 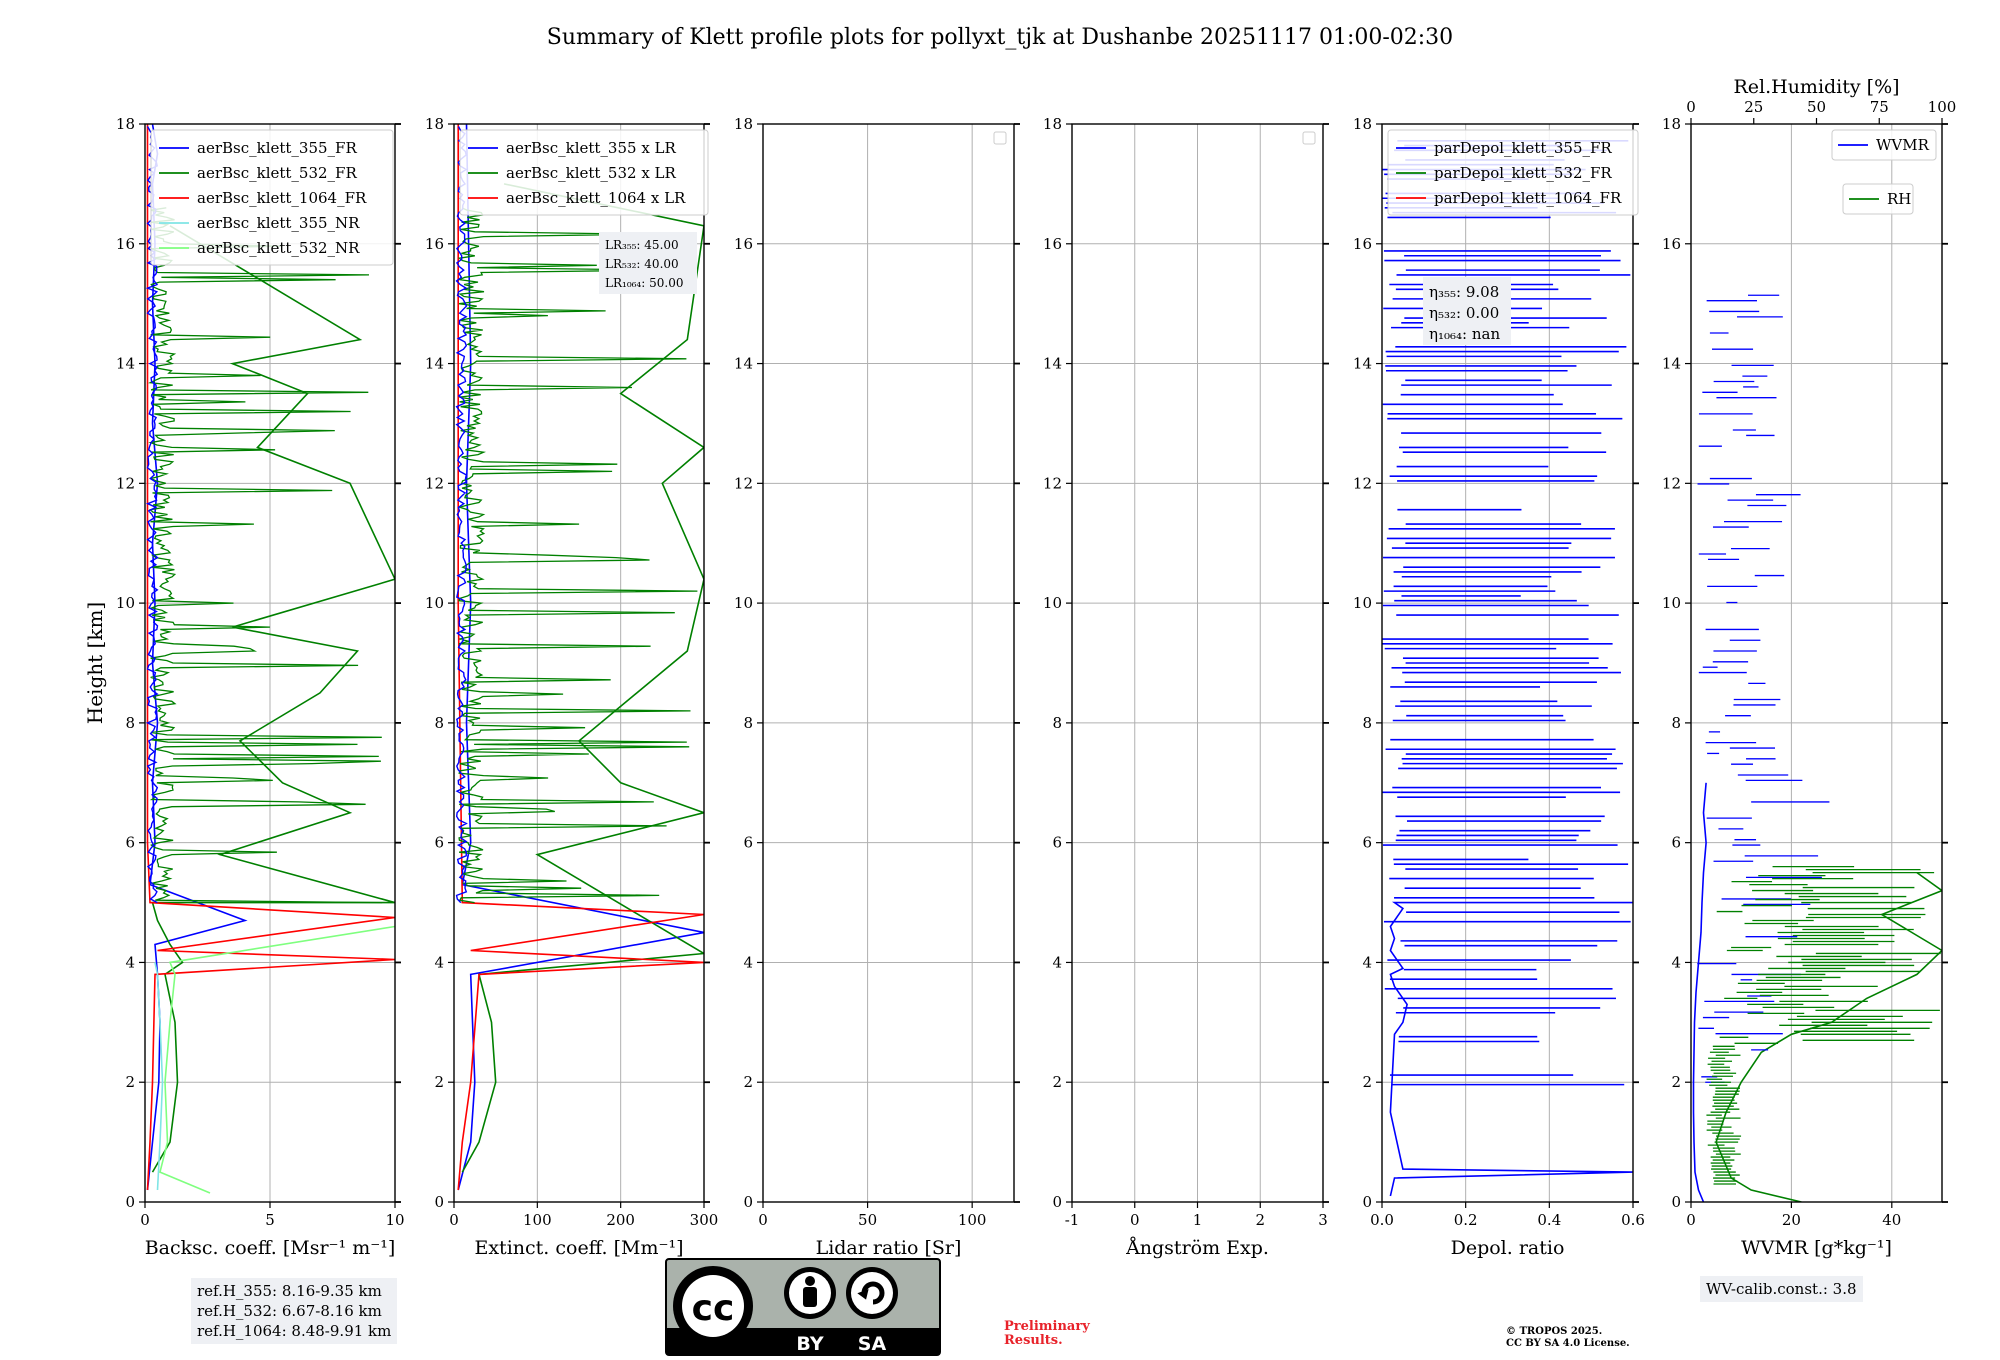 I want to click on top-x-tick-label: 100, so click(x=1942, y=107).